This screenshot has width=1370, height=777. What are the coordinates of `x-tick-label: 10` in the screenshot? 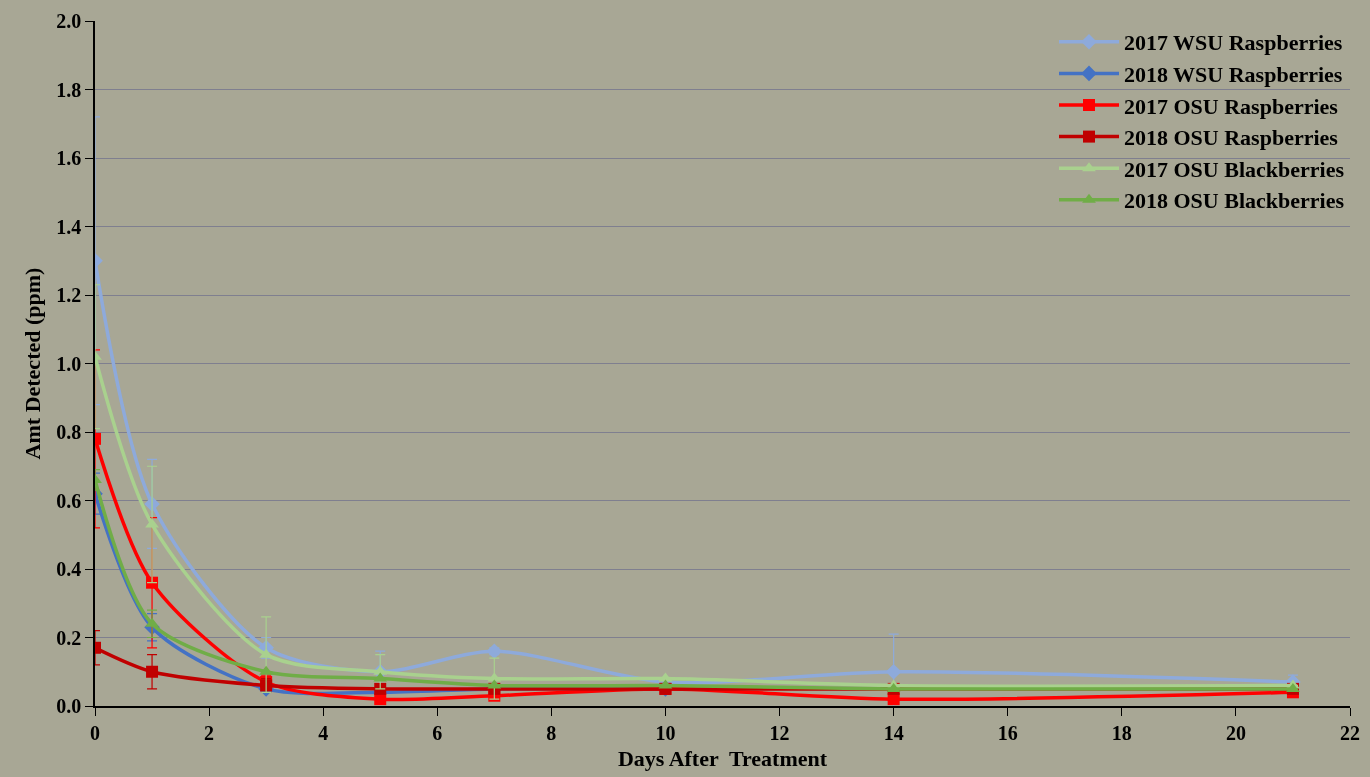 It's located at (665, 732).